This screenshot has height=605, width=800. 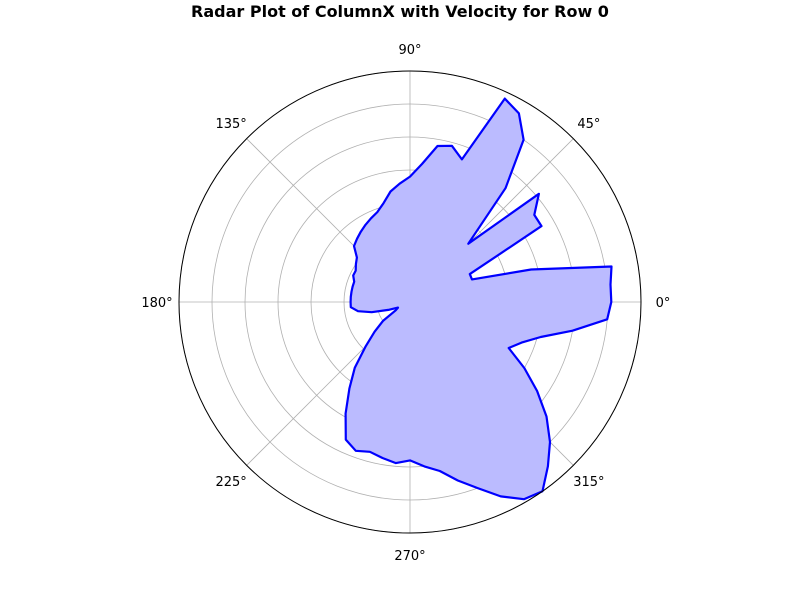 I want to click on angular-tick-label: 90°, so click(x=409, y=50).